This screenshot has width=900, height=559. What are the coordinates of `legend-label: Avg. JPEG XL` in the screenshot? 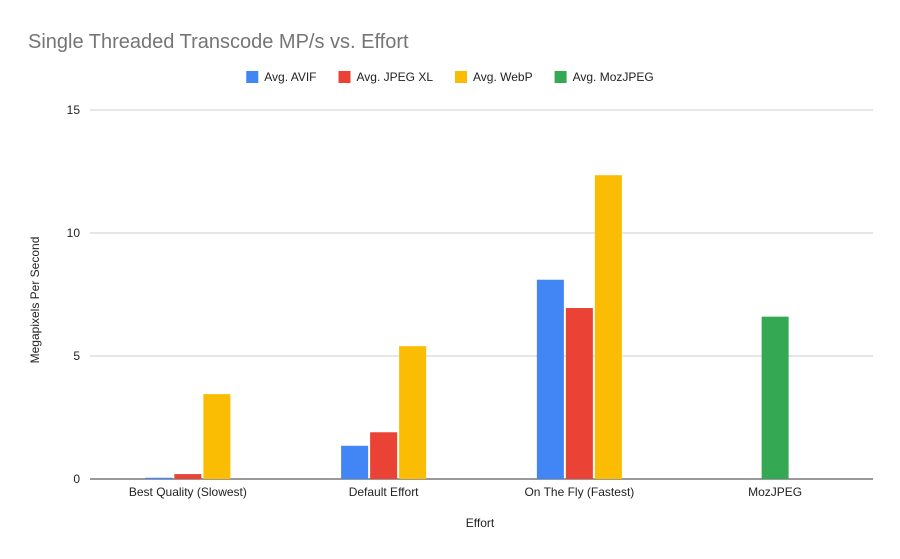 It's located at (395, 77).